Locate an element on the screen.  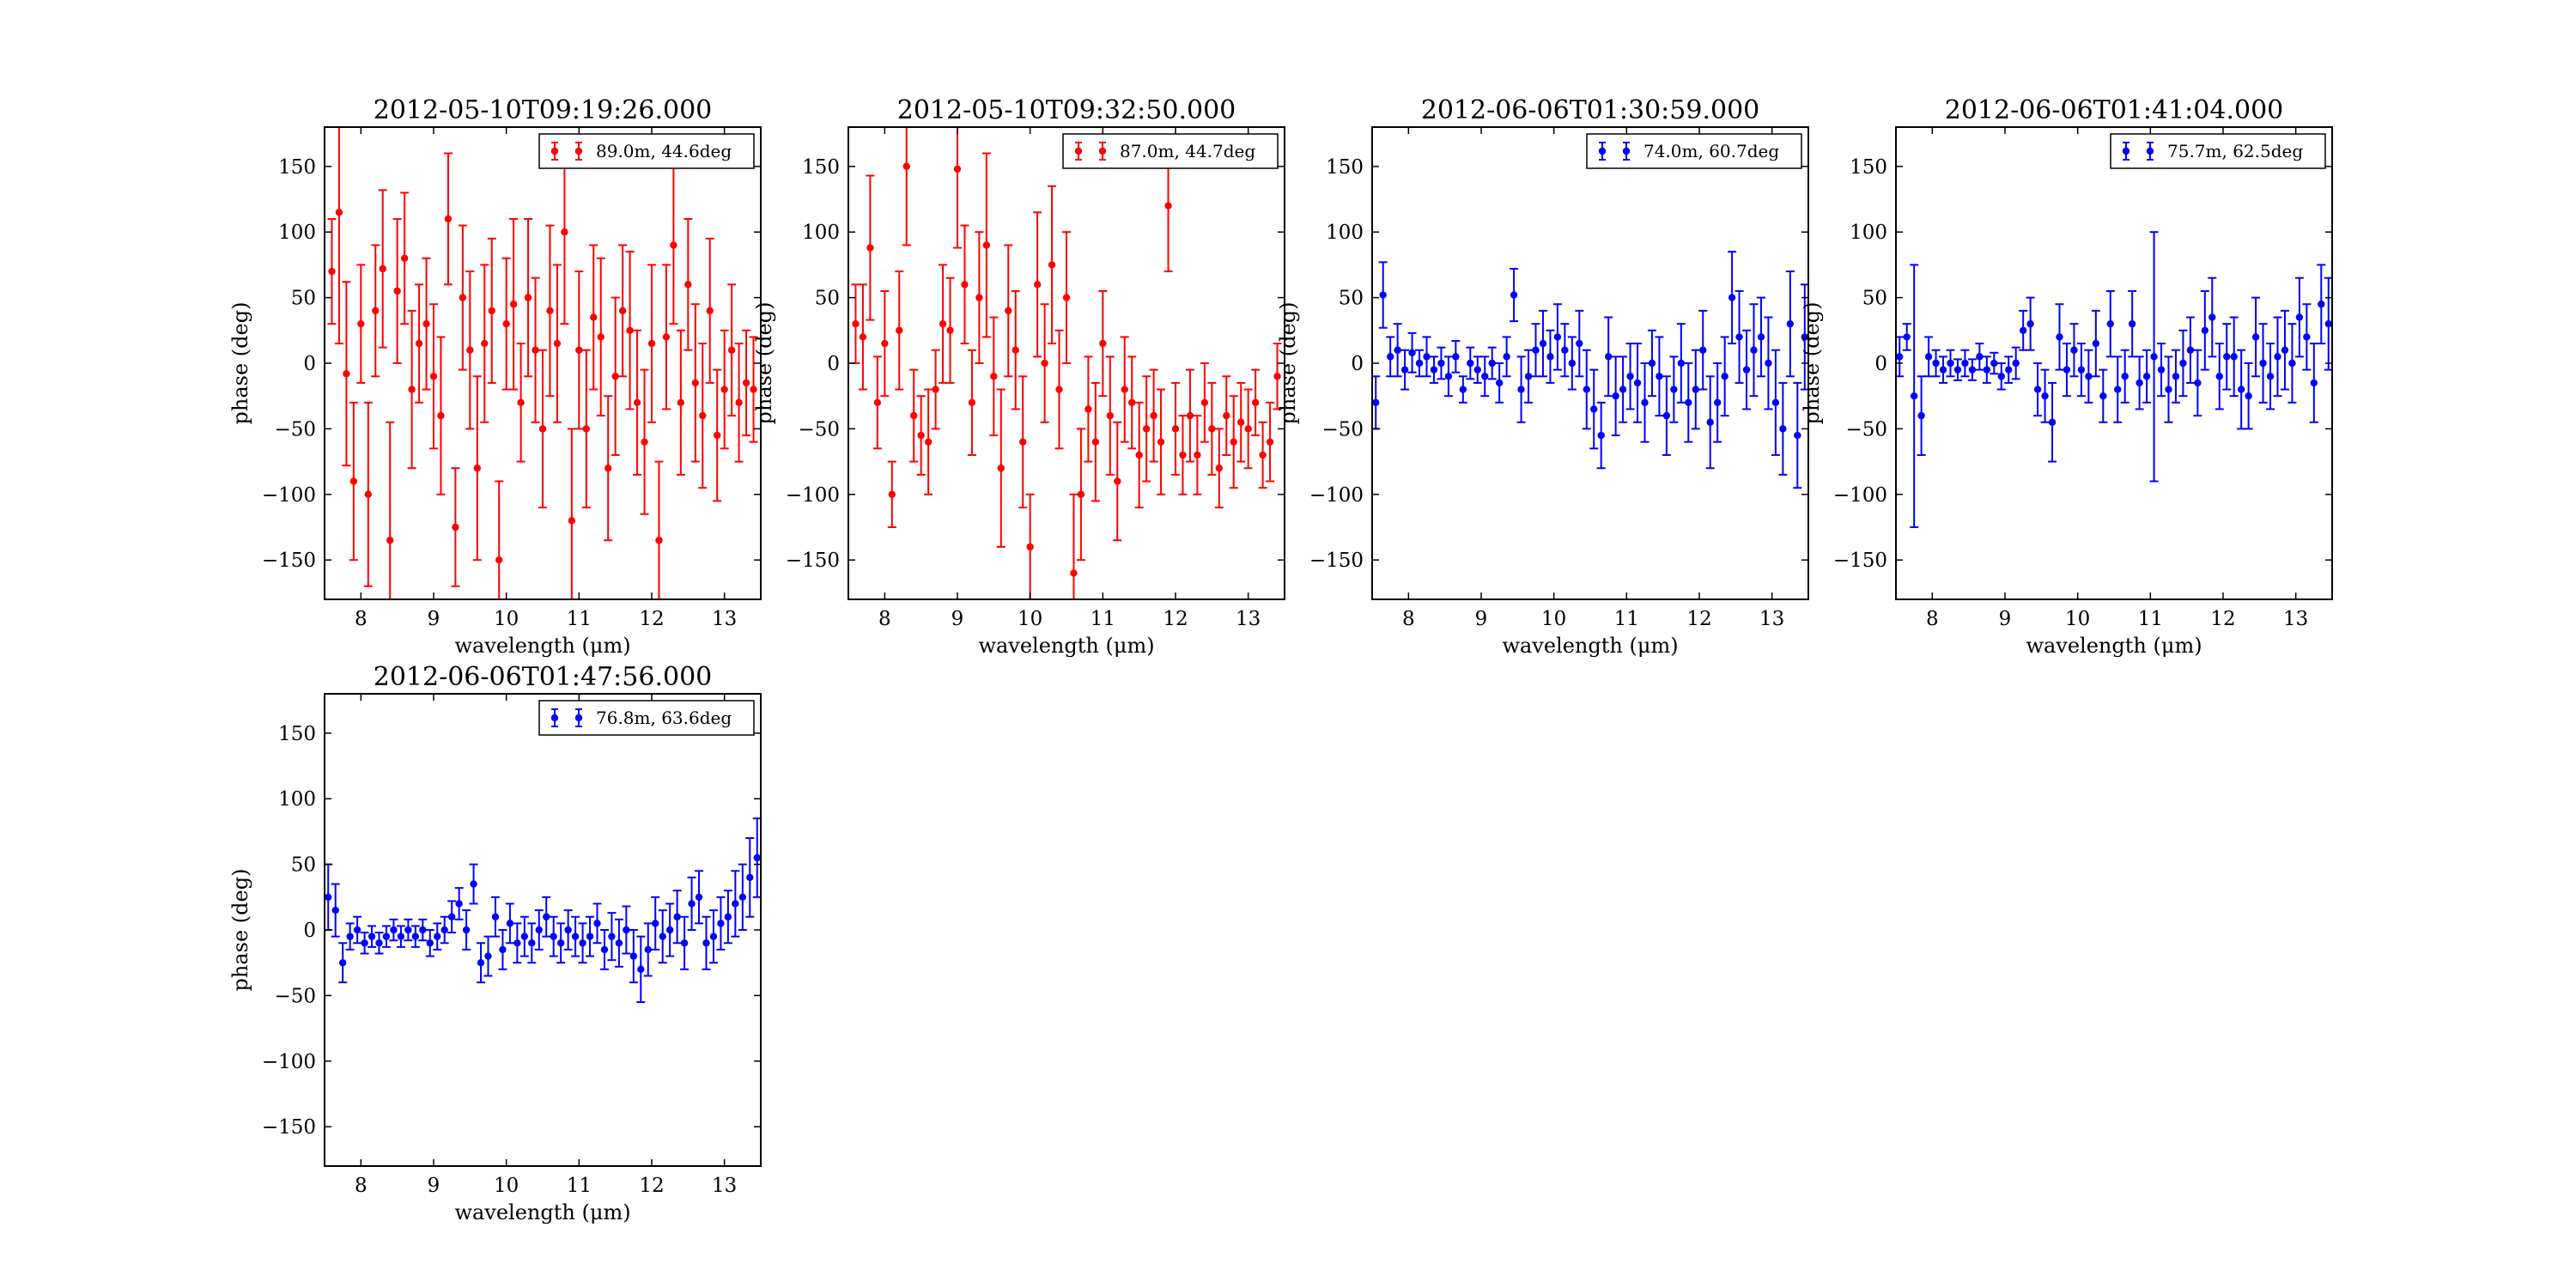
y-tick-label: 150 is located at coordinates (1868, 167).